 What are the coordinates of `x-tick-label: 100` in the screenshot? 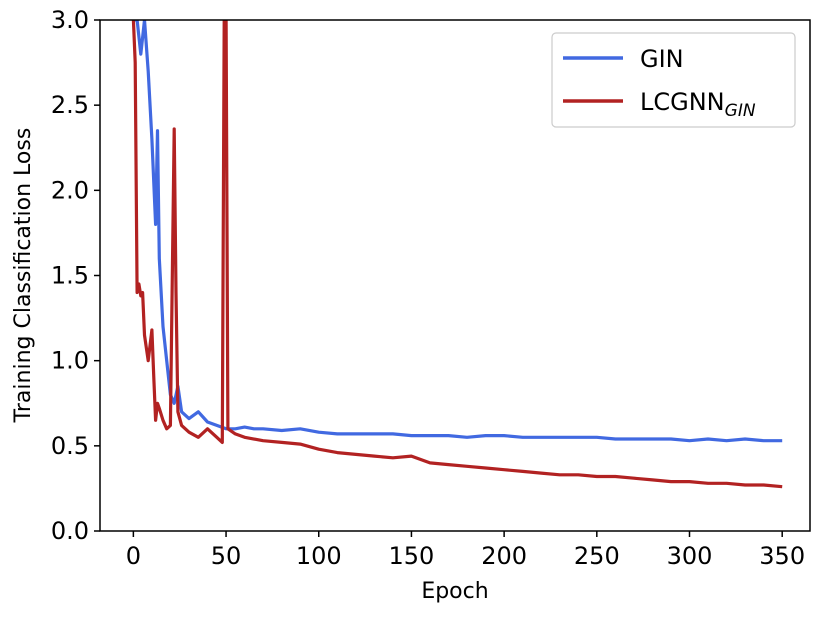 It's located at (319, 556).